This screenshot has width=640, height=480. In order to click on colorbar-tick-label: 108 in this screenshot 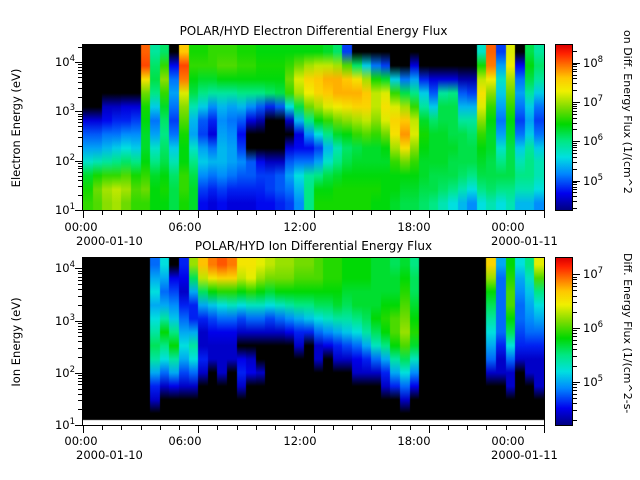, I will do `click(593, 62)`.